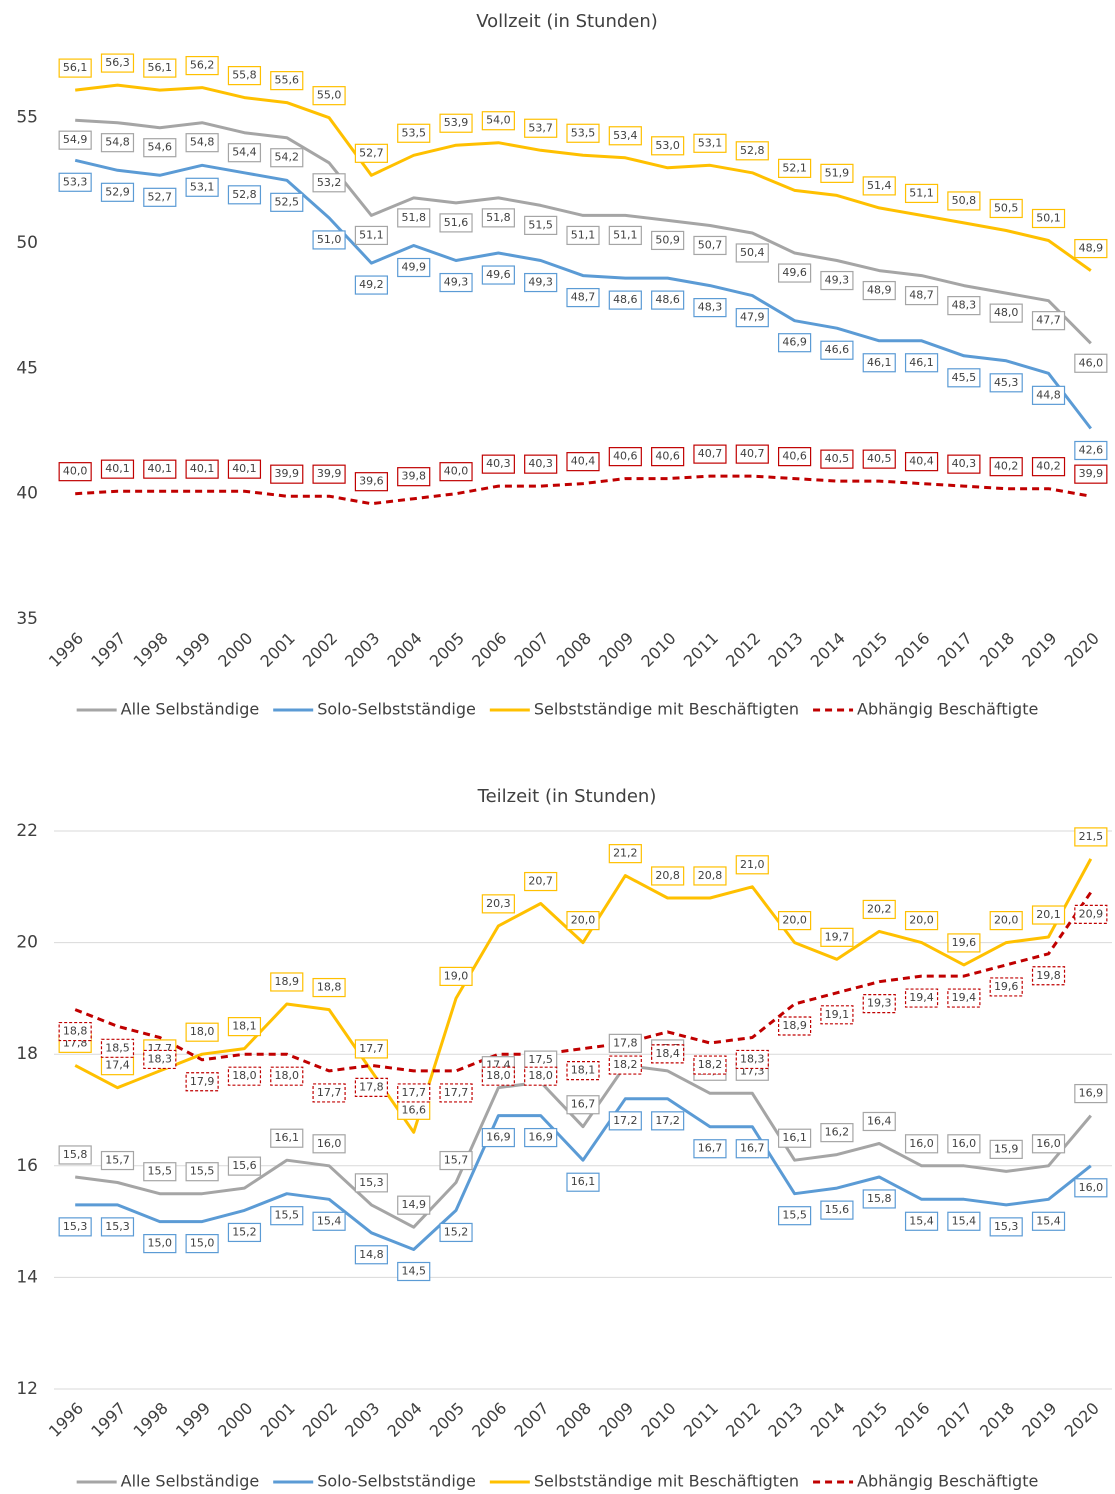 Image resolution: width=1115 pixels, height=1494 pixels. Describe the element at coordinates (160, 1171) in the screenshot. I see `data-label: 15,5` at that location.